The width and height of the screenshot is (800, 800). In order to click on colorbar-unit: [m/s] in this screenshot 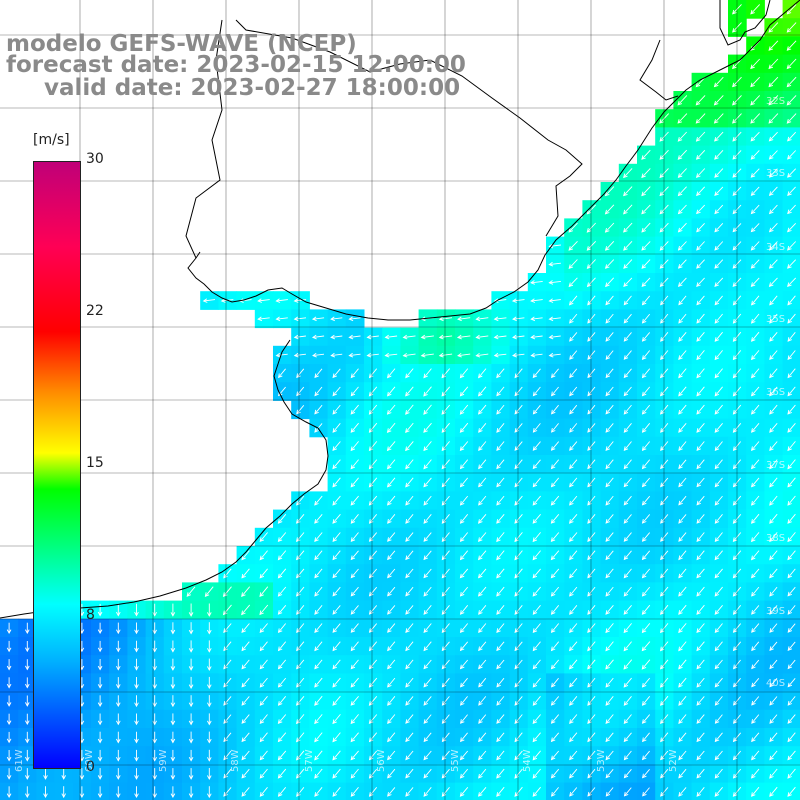, I will do `click(51, 140)`.